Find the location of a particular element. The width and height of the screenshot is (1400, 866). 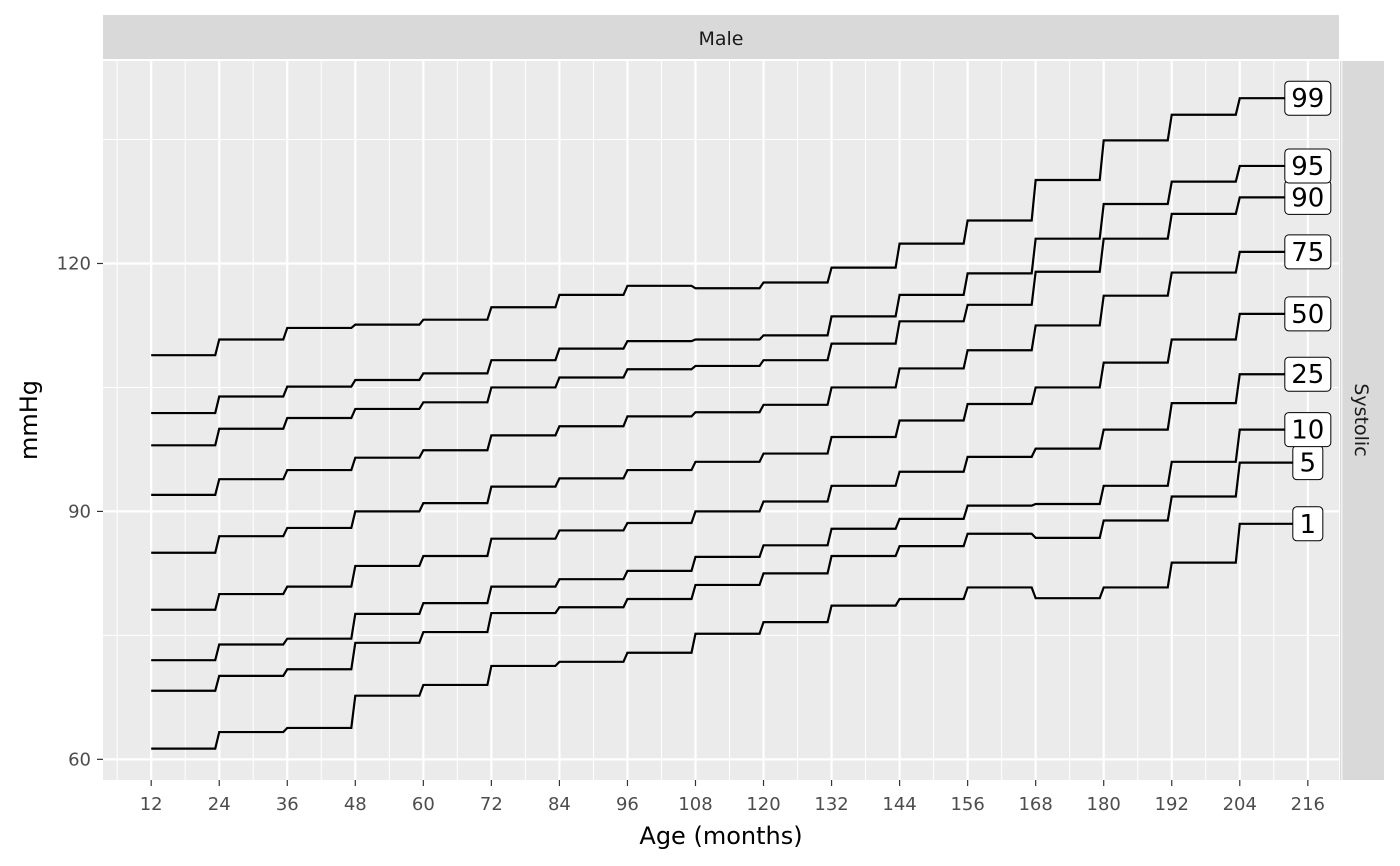

facet-strip-right-label: Systolic is located at coordinates (1361, 419).